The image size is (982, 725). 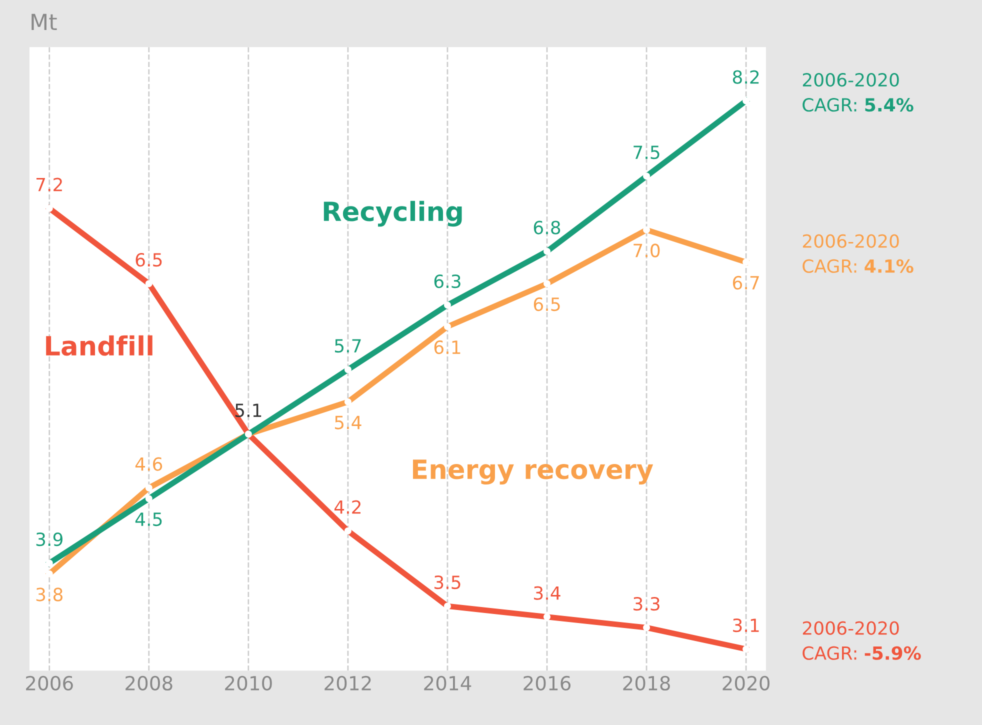 What do you see at coordinates (347, 346) in the screenshot?
I see `data-label: 5.7` at bounding box center [347, 346].